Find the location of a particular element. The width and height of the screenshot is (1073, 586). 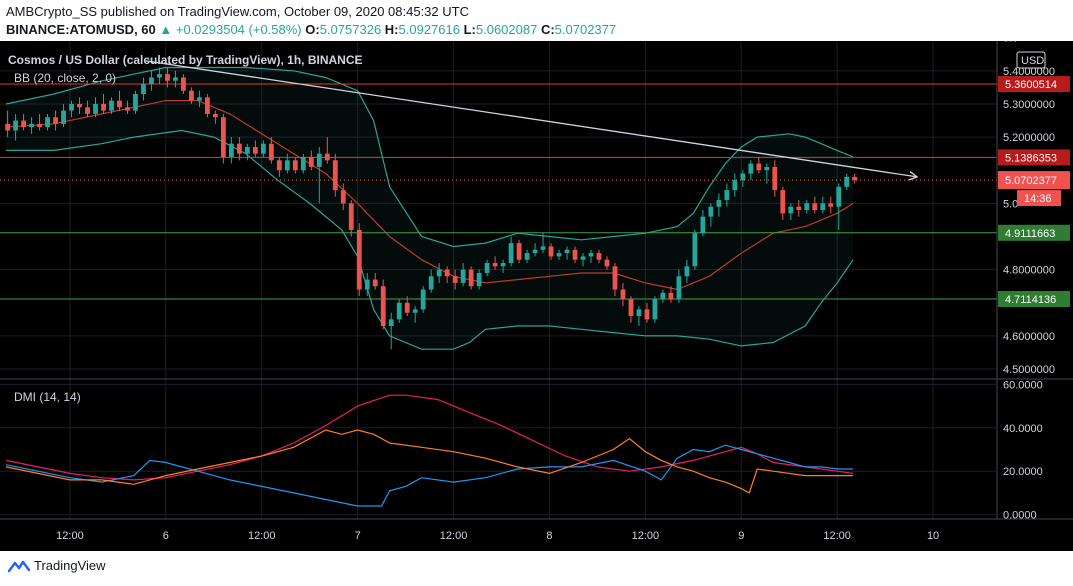

currency-badge: USD is located at coordinates (1032, 61).